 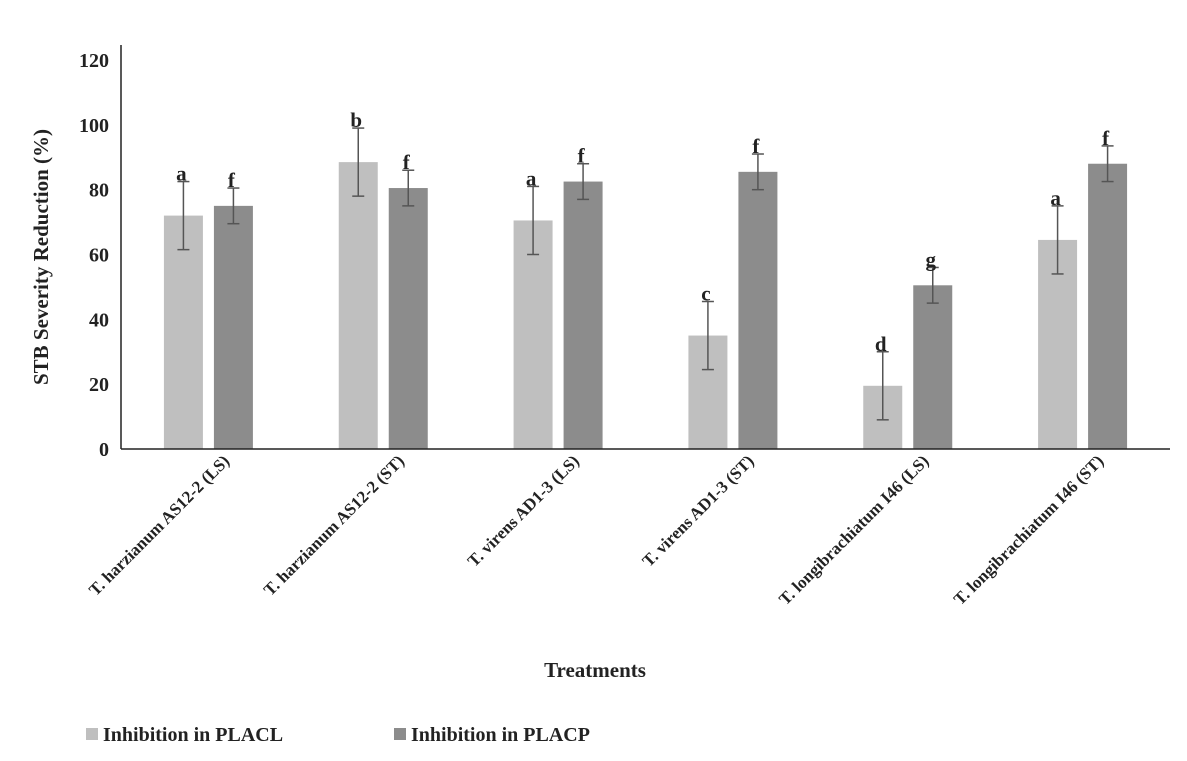 What do you see at coordinates (931, 259) in the screenshot?
I see `significance-letter: g` at bounding box center [931, 259].